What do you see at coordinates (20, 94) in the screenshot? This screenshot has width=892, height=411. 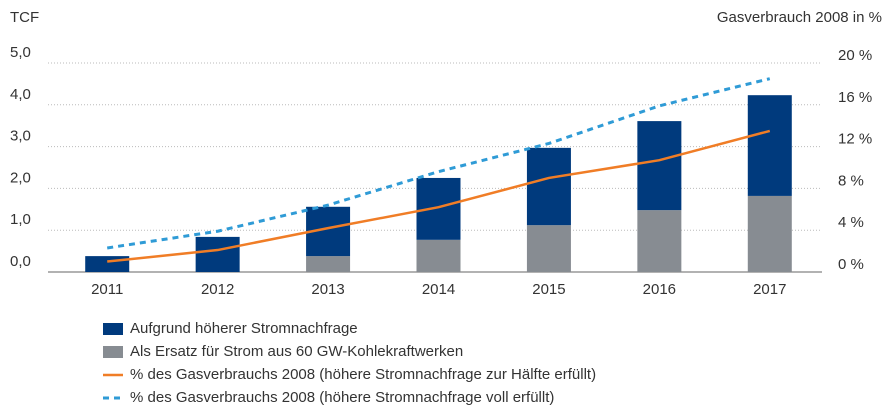 I see `y-tick-label: 4,0` at bounding box center [20, 94].